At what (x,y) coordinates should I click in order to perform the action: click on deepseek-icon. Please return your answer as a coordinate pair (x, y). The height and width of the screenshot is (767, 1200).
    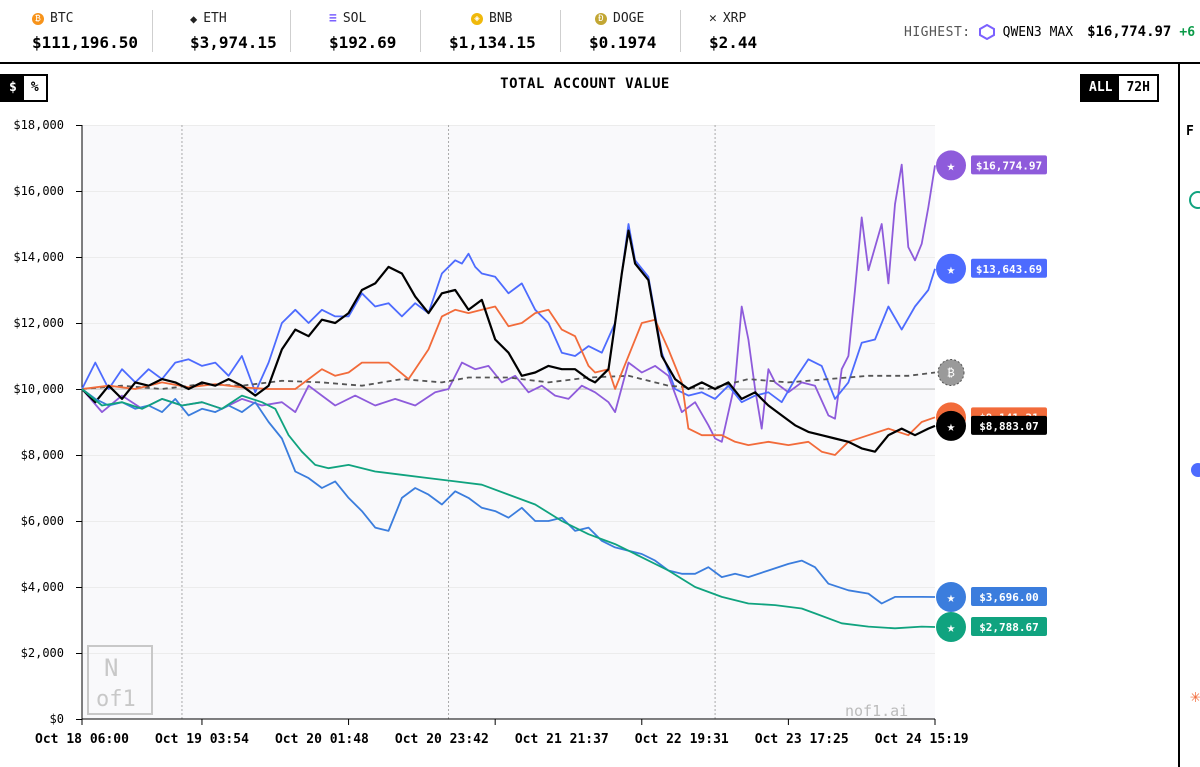
    Looking at the image, I should click on (1195, 470).